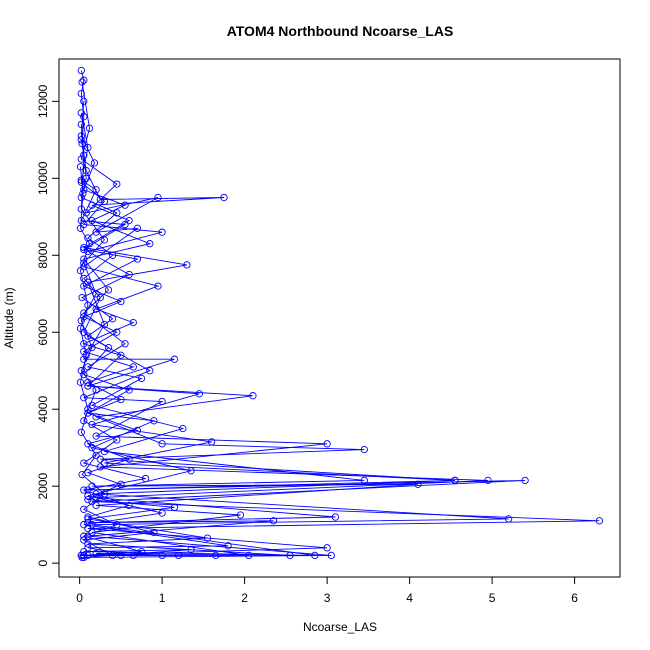 Image resolution: width=650 pixels, height=650 pixels. What do you see at coordinates (43, 332) in the screenshot?
I see `y-tick-label: 6000` at bounding box center [43, 332].